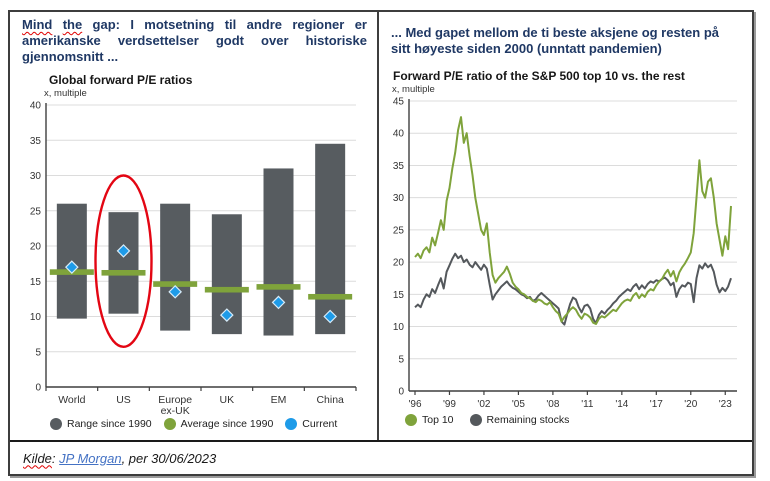  I want to click on x-tick-label: '14, so click(621, 404).